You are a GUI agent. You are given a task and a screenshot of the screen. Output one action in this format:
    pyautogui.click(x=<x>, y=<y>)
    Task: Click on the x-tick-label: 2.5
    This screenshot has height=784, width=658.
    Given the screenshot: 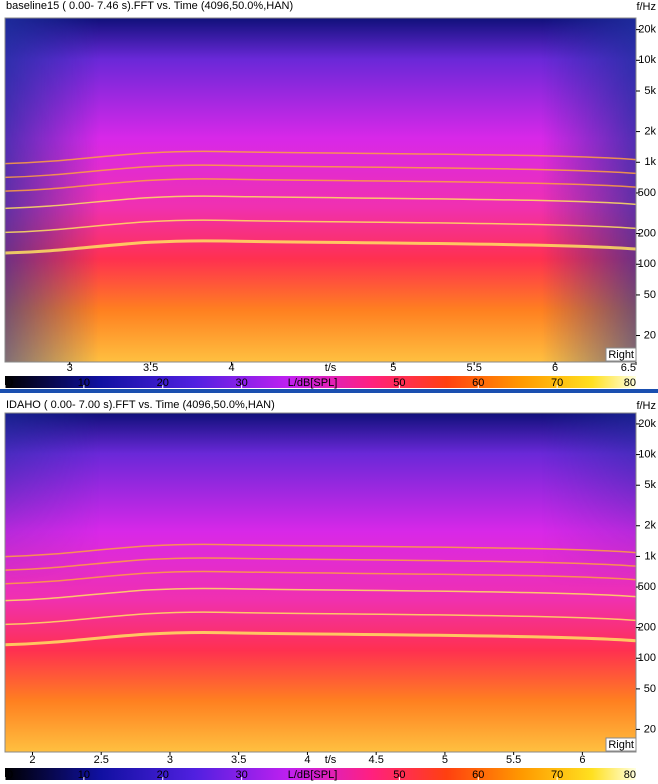 What is the action you would take?
    pyautogui.click(x=101, y=760)
    